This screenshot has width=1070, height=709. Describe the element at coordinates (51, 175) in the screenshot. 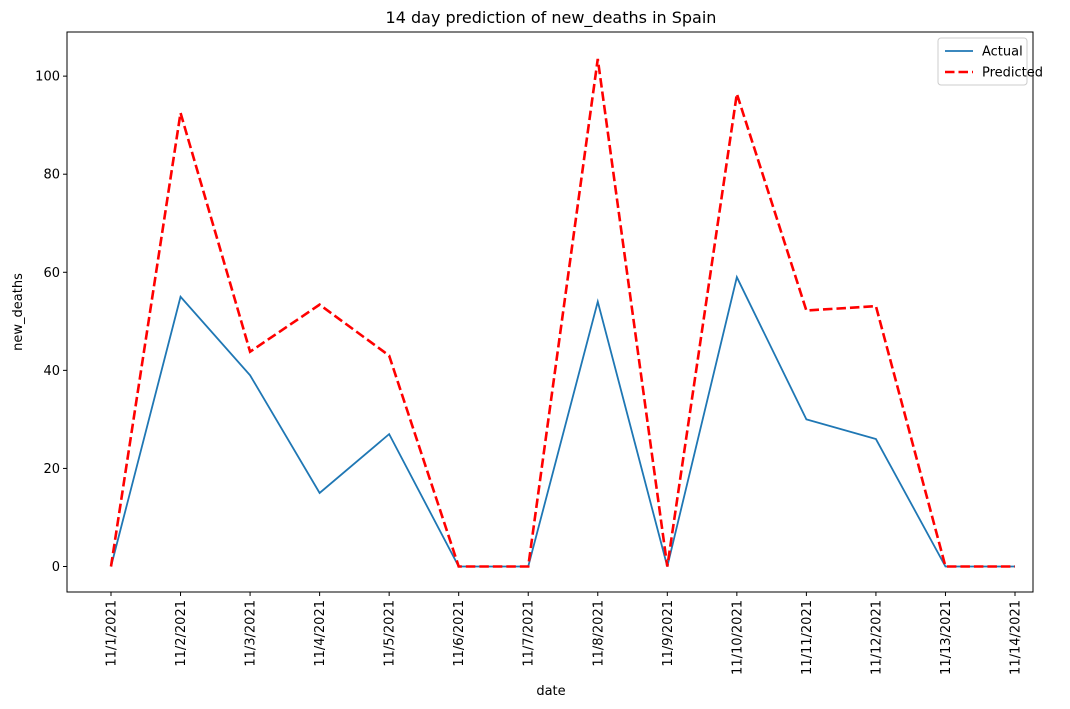

I see `y-tick-label: 80` at that location.